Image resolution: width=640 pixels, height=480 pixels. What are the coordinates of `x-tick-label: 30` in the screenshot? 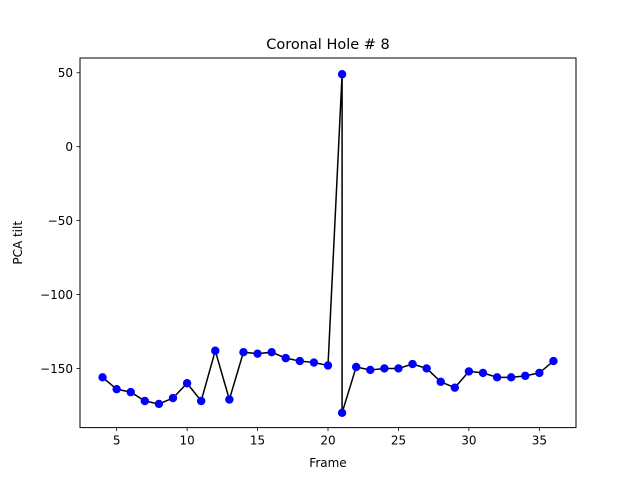 It's located at (468, 441).